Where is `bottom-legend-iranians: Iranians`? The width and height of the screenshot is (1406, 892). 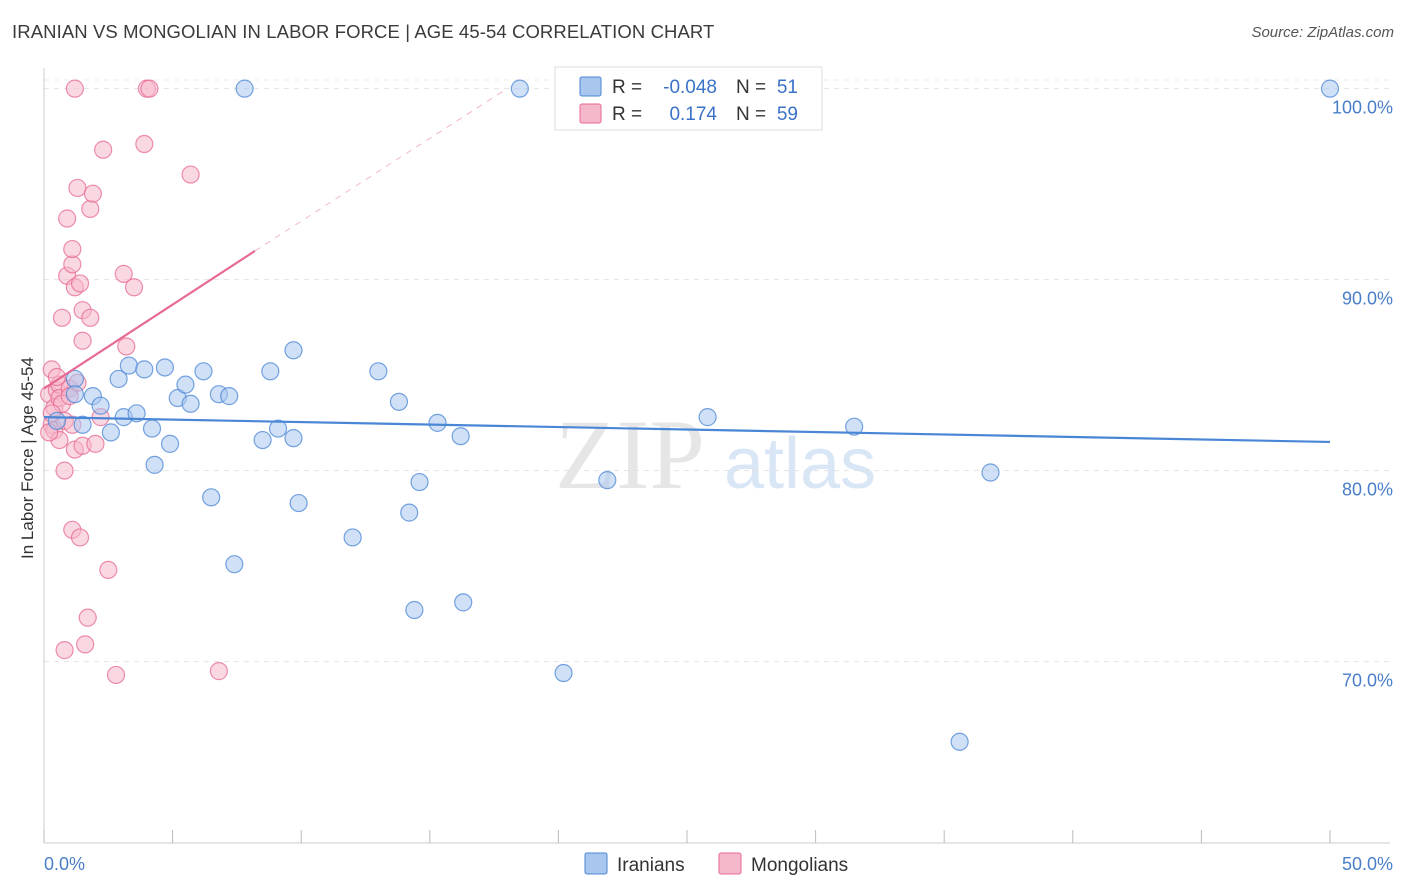 bottom-legend-iranians: Iranians is located at coordinates (651, 865).